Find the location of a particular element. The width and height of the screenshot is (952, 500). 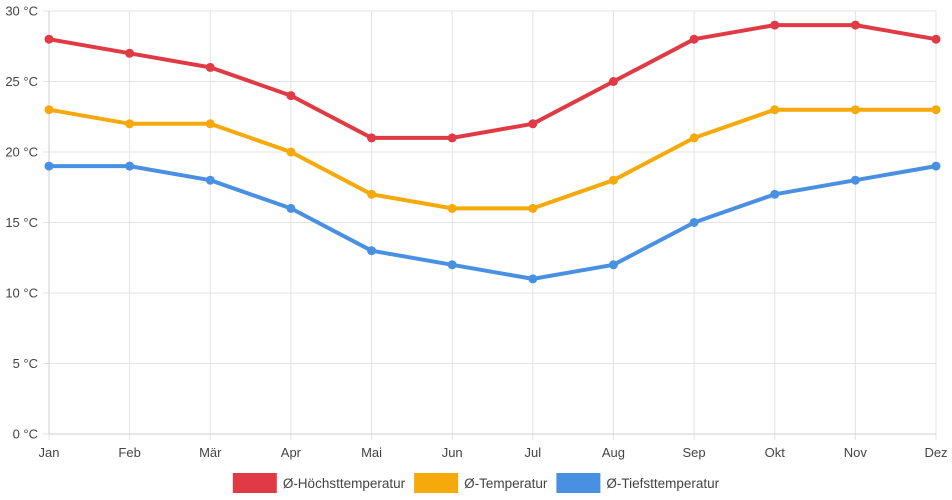

legend-label: Ø-Tiefsttemperatur is located at coordinates (662, 483).